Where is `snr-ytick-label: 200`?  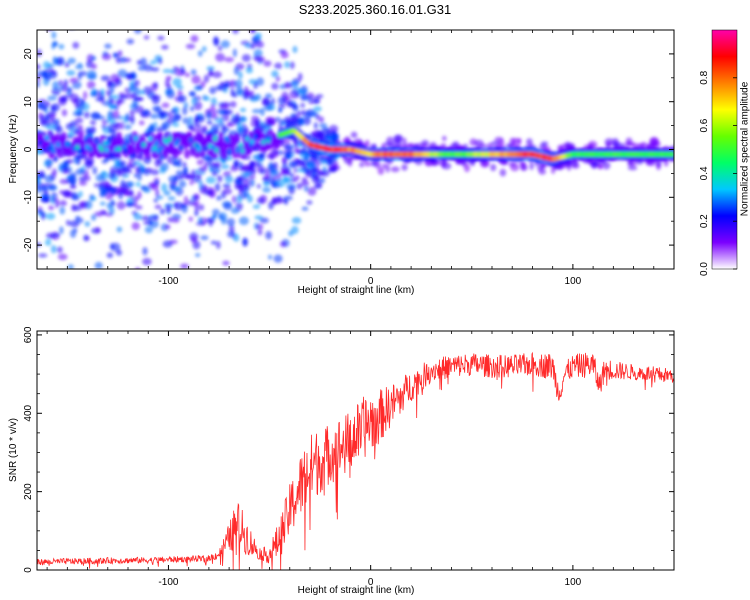
snr-ytick-label: 200 is located at coordinates (28, 491).